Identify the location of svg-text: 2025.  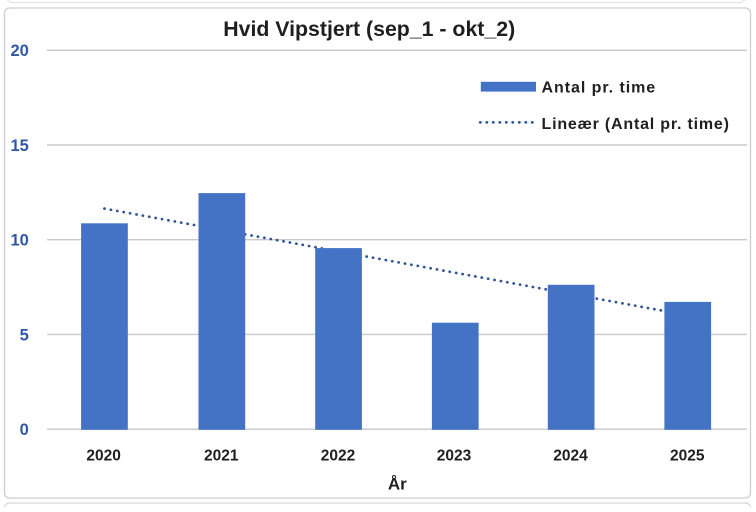
(687, 456).